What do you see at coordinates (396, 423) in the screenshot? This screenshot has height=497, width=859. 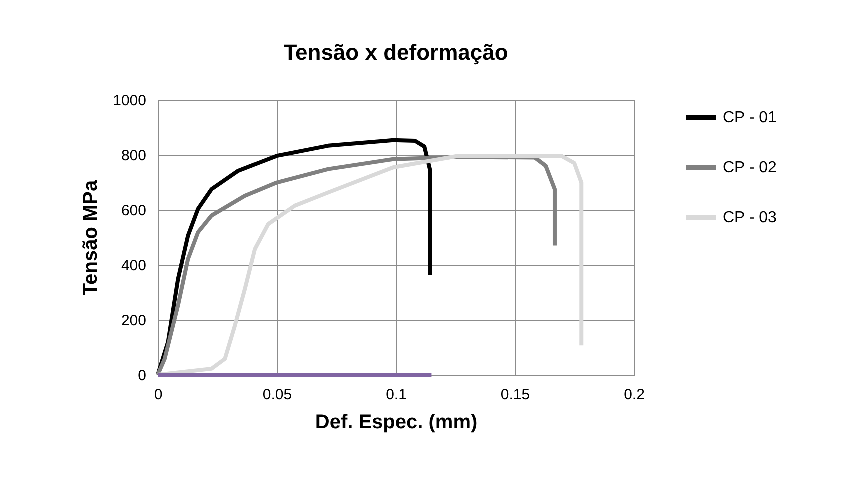 I see `x-axis-title: Def. Espec. (mm)` at bounding box center [396, 423].